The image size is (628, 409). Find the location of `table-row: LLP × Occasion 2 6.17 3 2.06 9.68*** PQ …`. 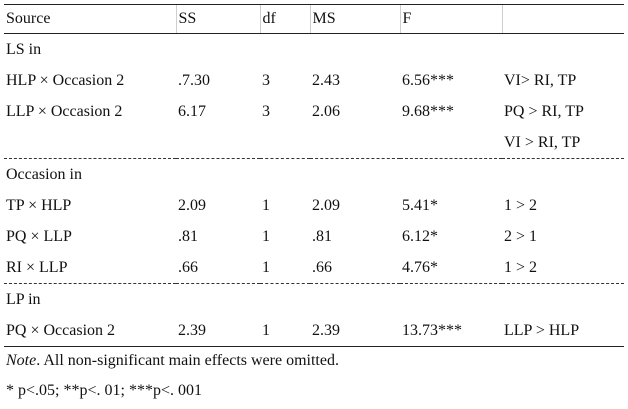

table-row: LLP × Occasion 2 6.17 3 2.06 9.68*** PQ … is located at coordinates (314, 111).